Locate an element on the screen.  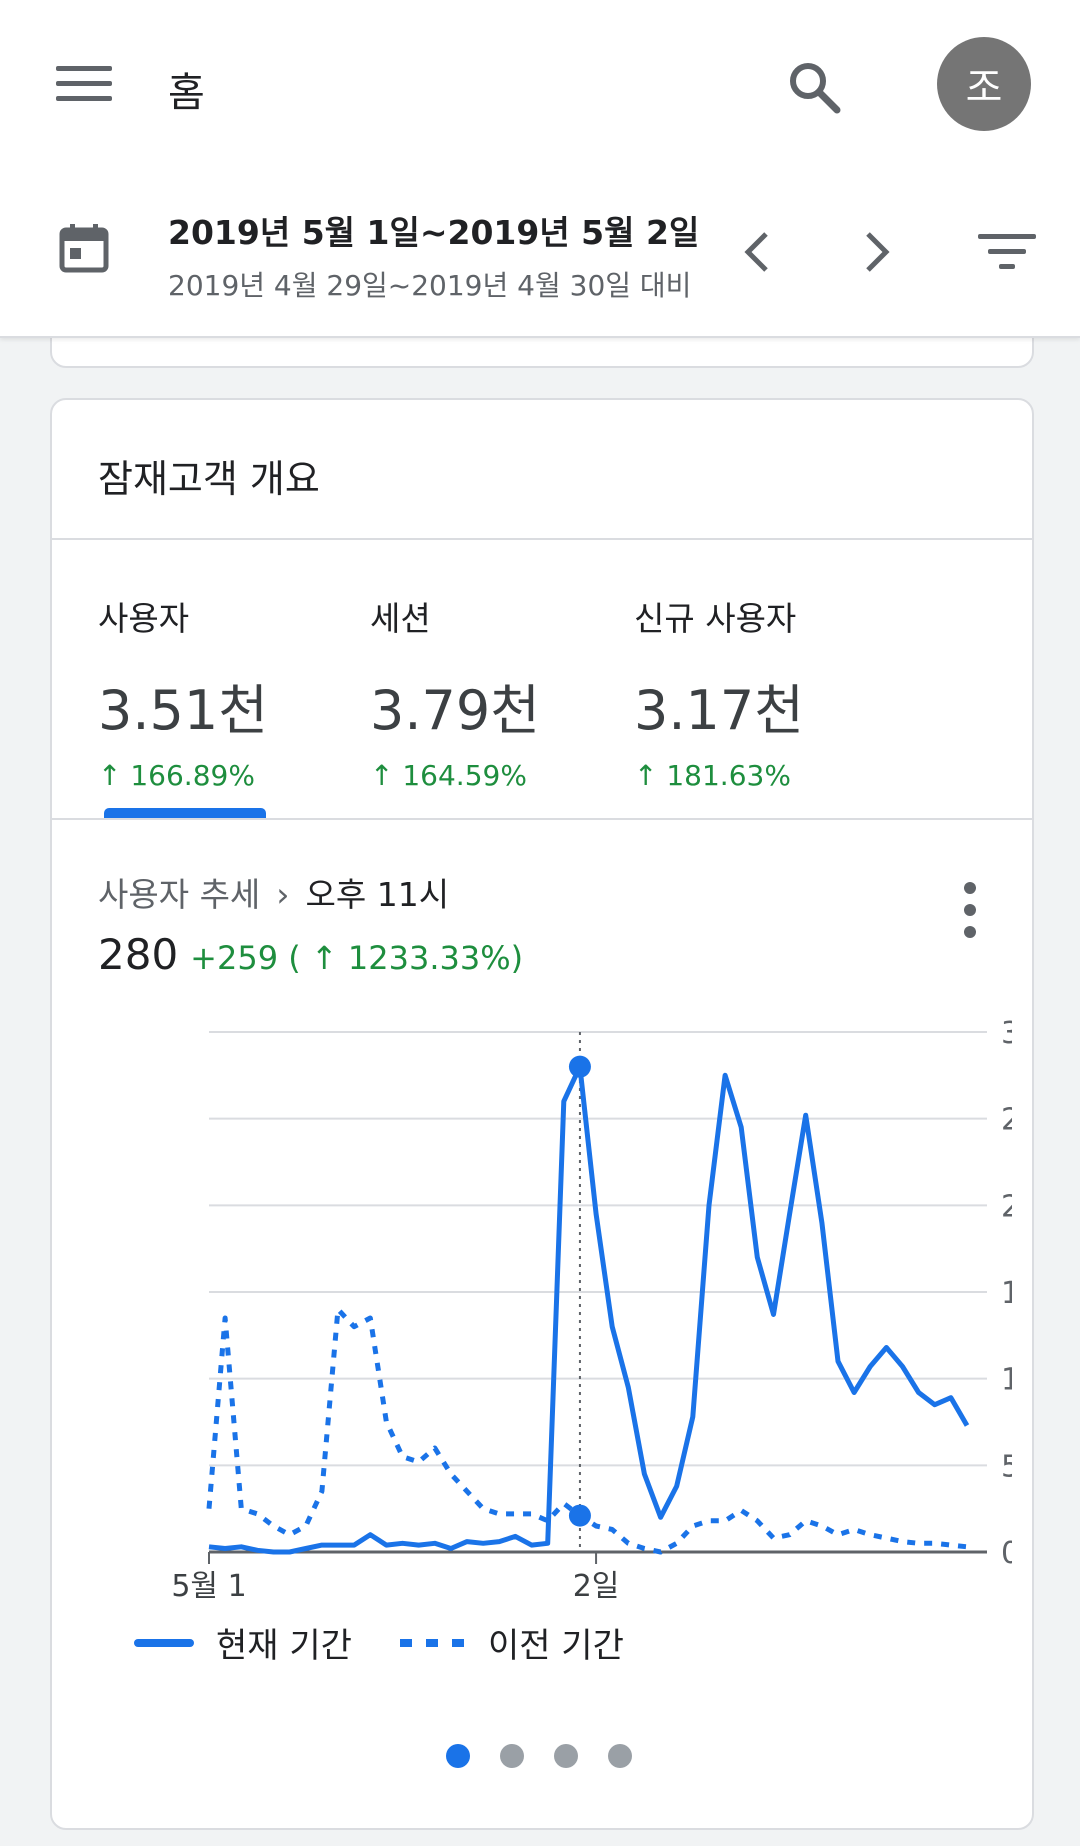
chart-legend: 현재 기간 이전 기간 is located at coordinates (379, 1642).